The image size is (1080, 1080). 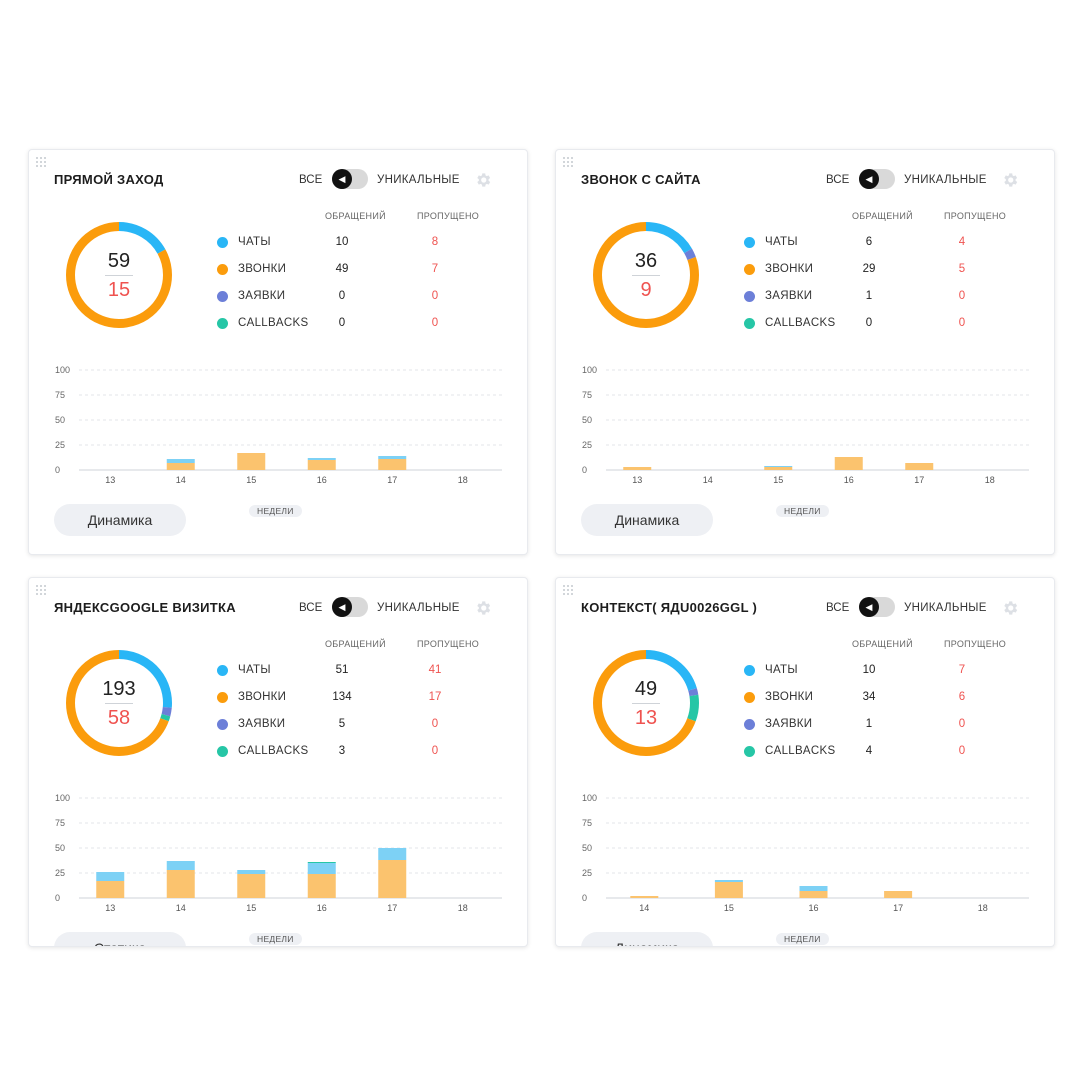 I want to click on widget-title: ПРЯМОЙ ЗАХОД, so click(x=109, y=179).